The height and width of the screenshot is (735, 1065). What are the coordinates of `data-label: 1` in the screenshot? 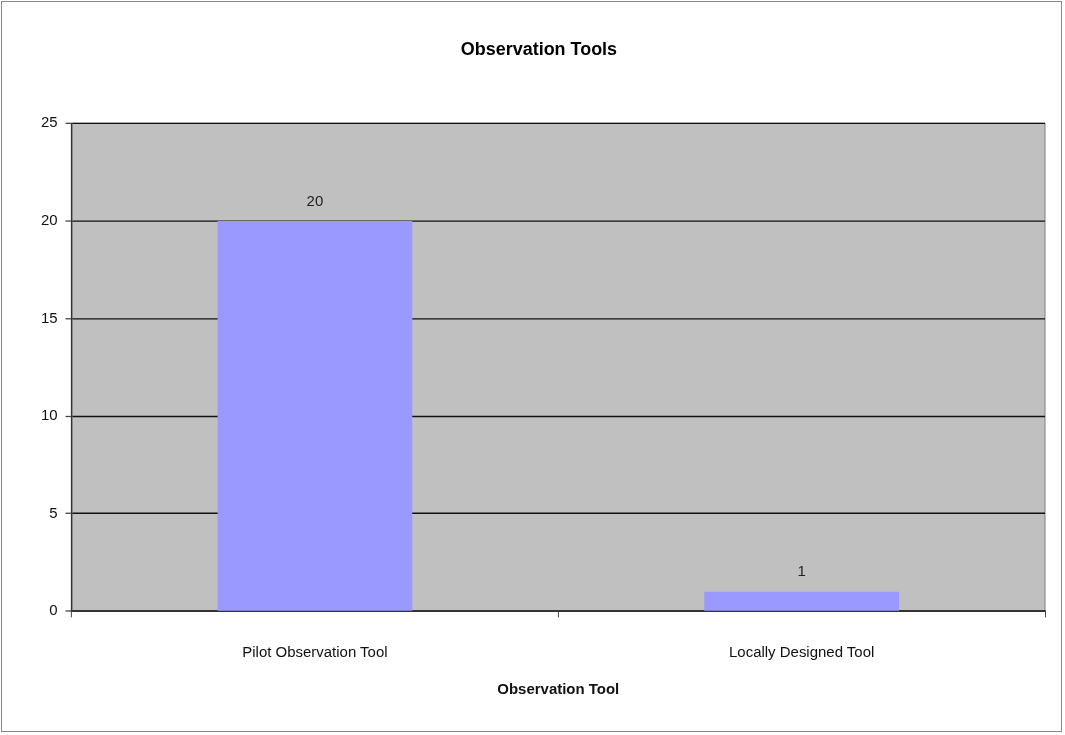 It's located at (801, 571).